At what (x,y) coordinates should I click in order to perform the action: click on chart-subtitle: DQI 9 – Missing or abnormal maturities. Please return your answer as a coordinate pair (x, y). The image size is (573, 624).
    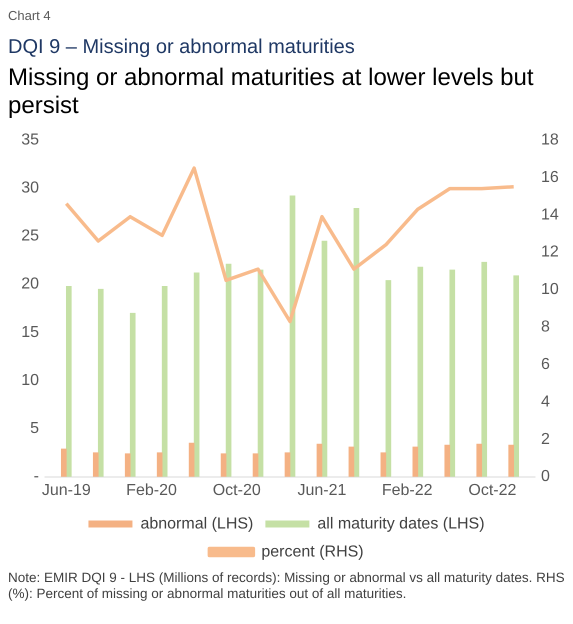
    Looking at the image, I should click on (181, 47).